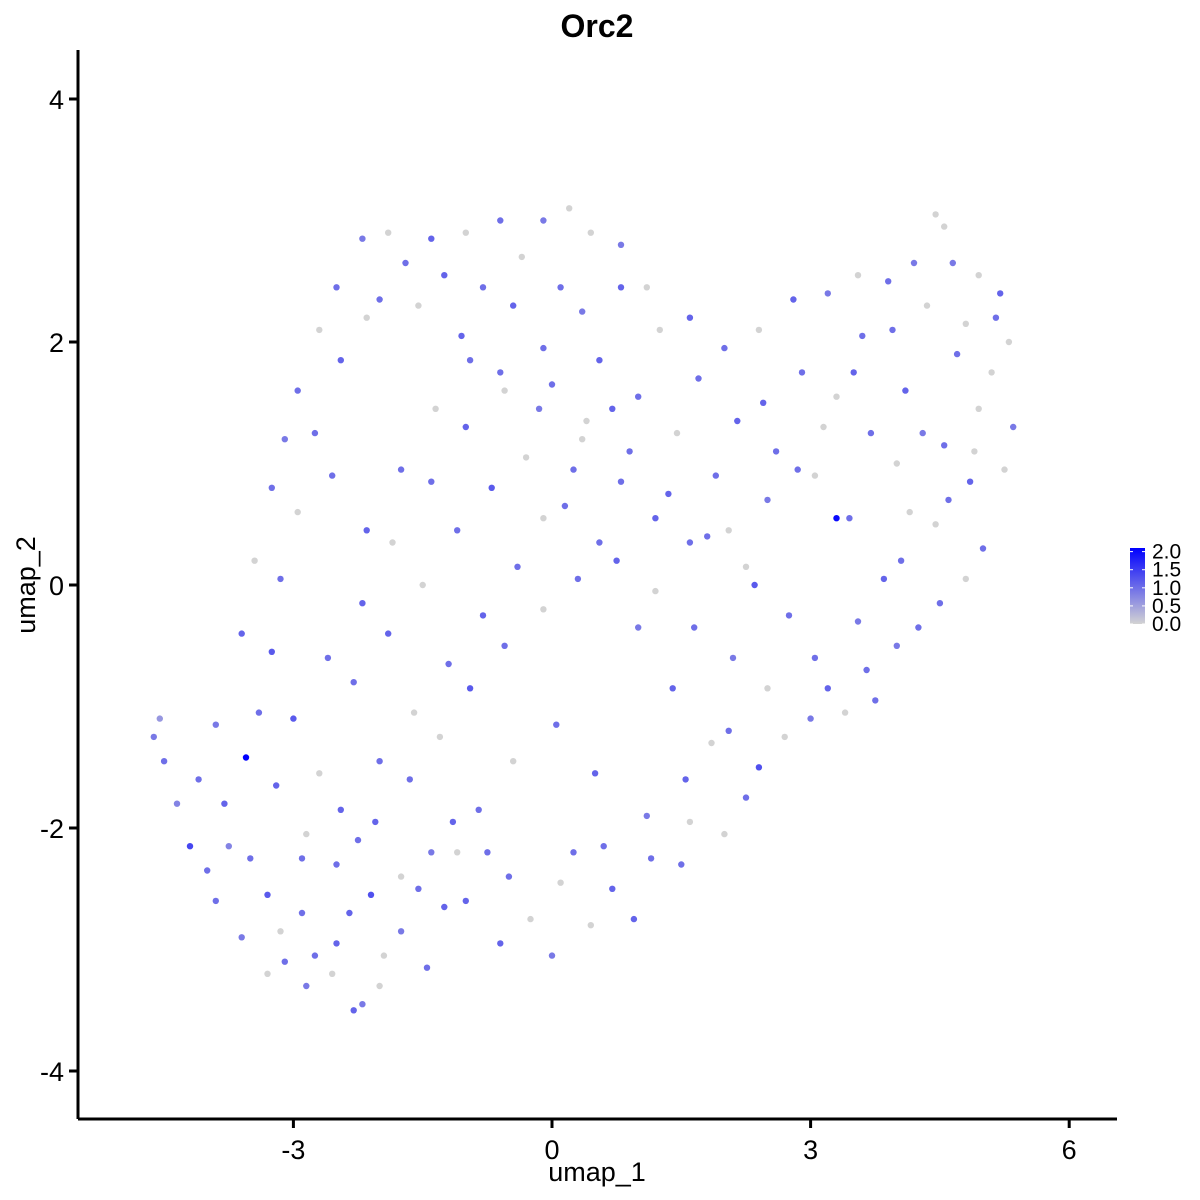 The image size is (1200, 1200). I want to click on title-group: Orc2, so click(597, 26).